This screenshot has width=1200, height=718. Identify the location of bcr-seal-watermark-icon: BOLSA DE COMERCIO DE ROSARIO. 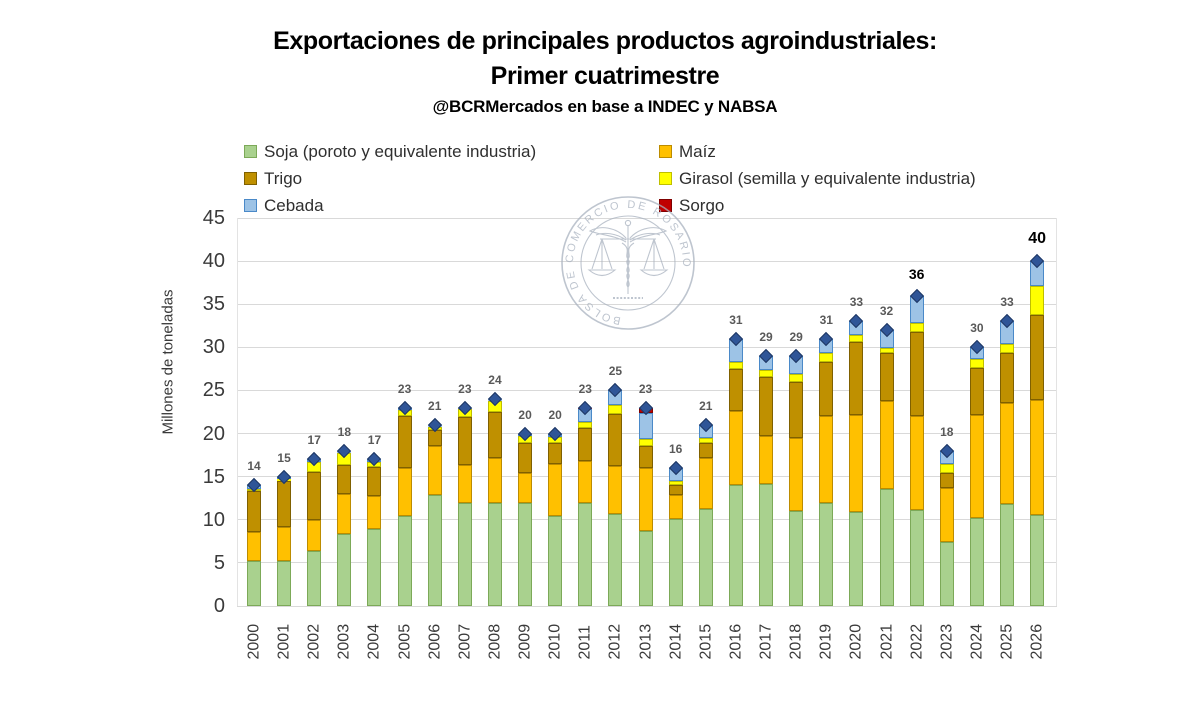
(628, 263).